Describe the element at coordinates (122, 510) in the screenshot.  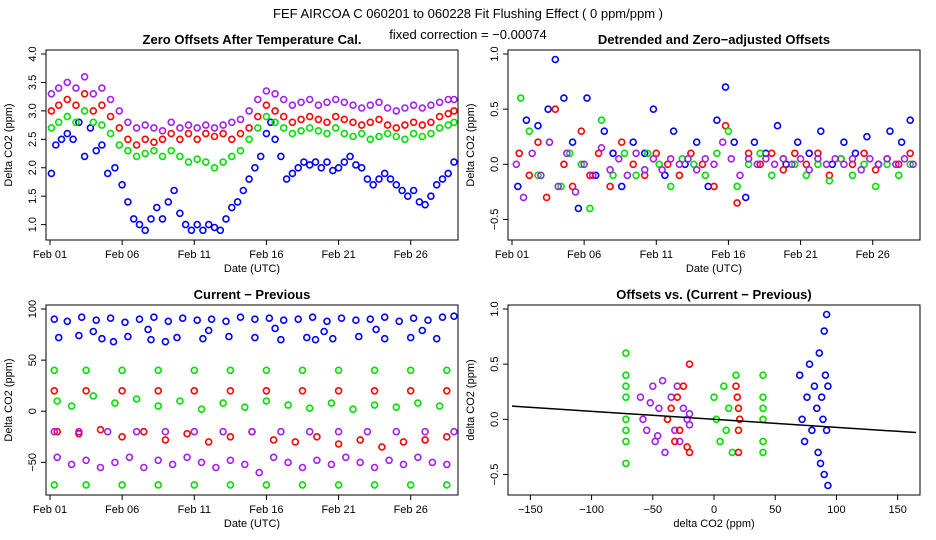
I see `x-tick-label: Feb 06` at that location.